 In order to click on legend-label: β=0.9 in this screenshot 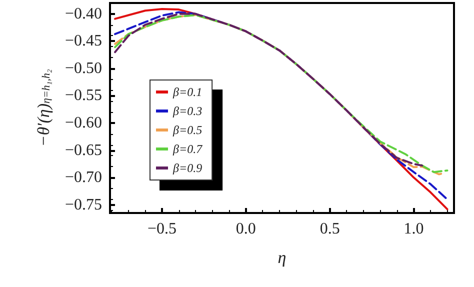, I will do `click(187, 168)`.